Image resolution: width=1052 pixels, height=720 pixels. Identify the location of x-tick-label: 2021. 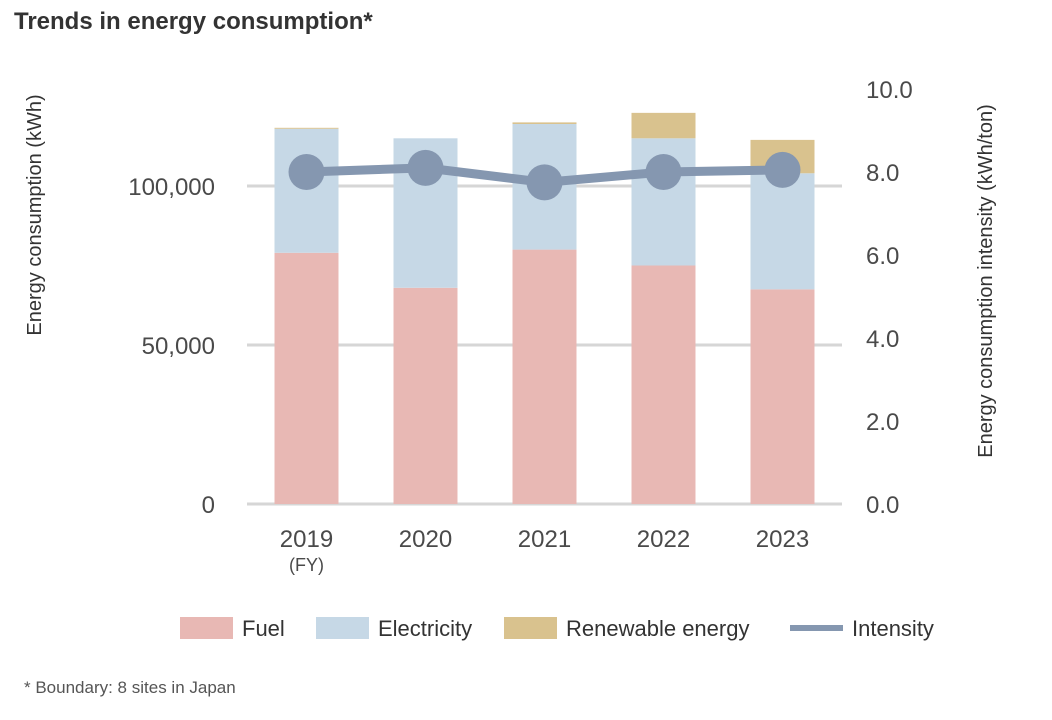
(544, 539).